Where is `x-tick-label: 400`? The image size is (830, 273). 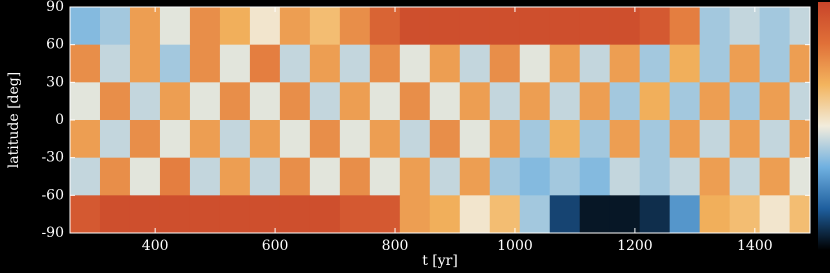 x-tick-label: 400 is located at coordinates (155, 246).